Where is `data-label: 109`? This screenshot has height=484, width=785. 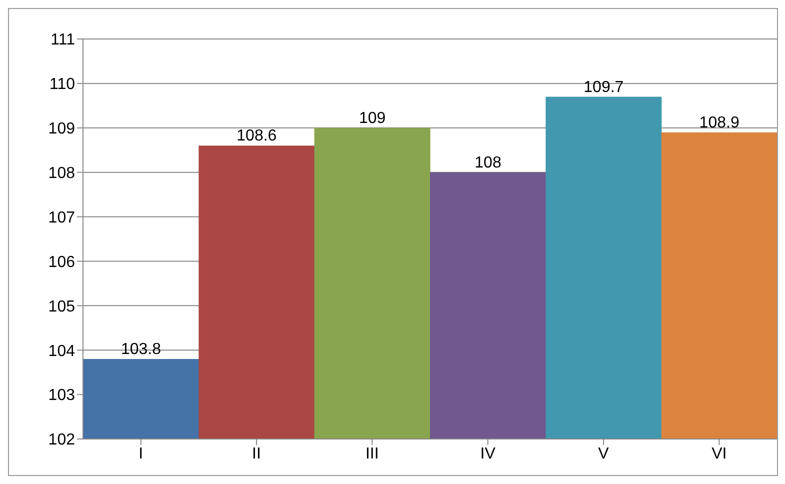 data-label: 109 is located at coordinates (372, 118).